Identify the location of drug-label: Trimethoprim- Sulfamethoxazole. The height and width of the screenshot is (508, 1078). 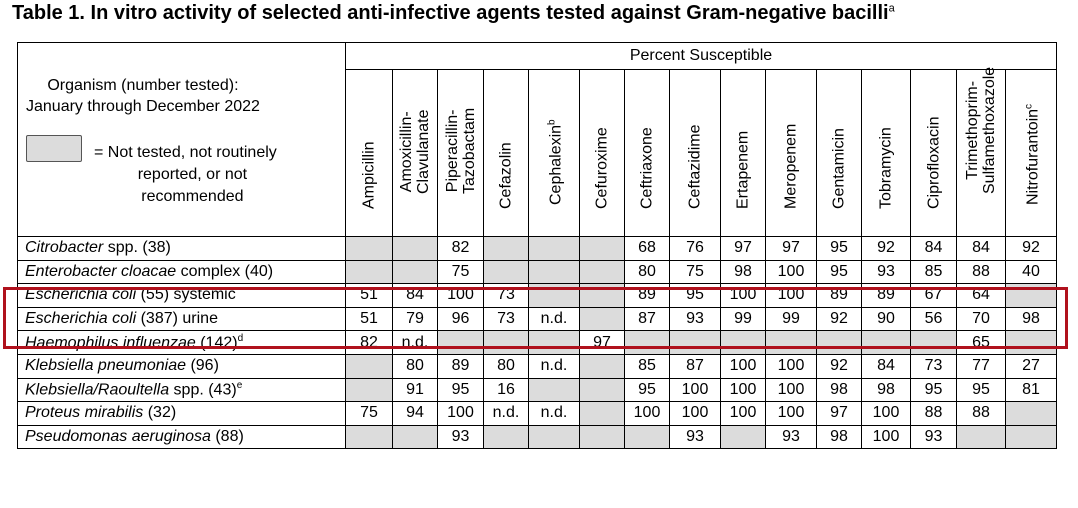
(981, 130).